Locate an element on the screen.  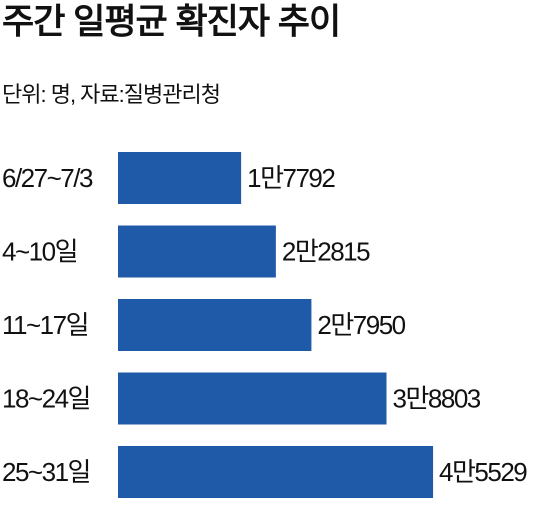
chart-title: 주간 일평균 확진자 추이 is located at coordinates (171, 21).